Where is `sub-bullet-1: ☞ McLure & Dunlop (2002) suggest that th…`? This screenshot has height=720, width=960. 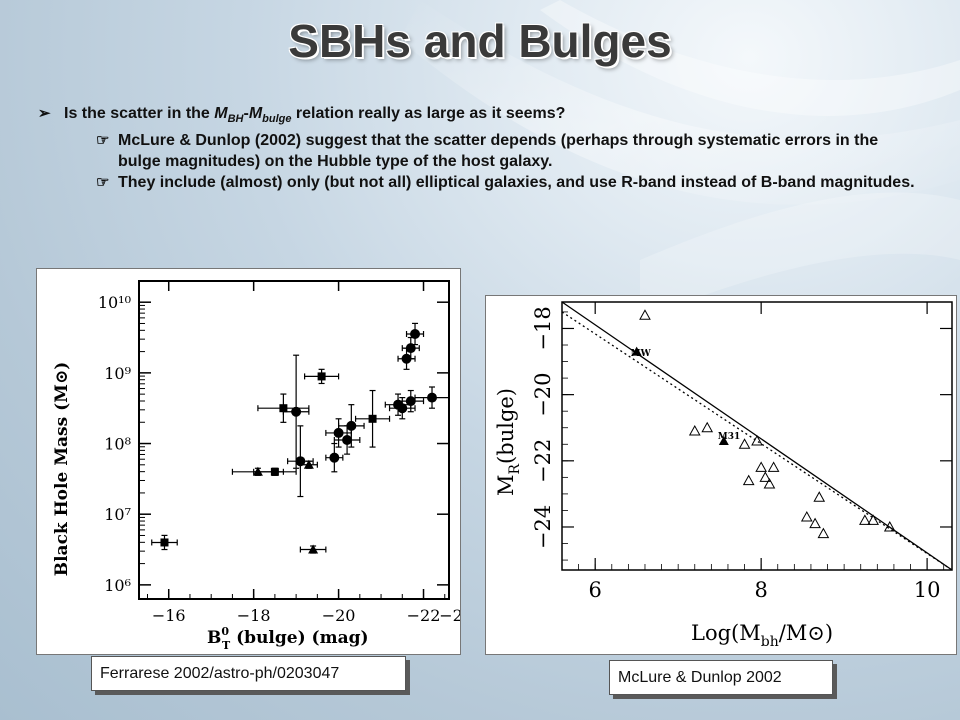 sub-bullet-1: ☞ McLure & Dunlop (2002) suggest that th… is located at coordinates (478, 151).